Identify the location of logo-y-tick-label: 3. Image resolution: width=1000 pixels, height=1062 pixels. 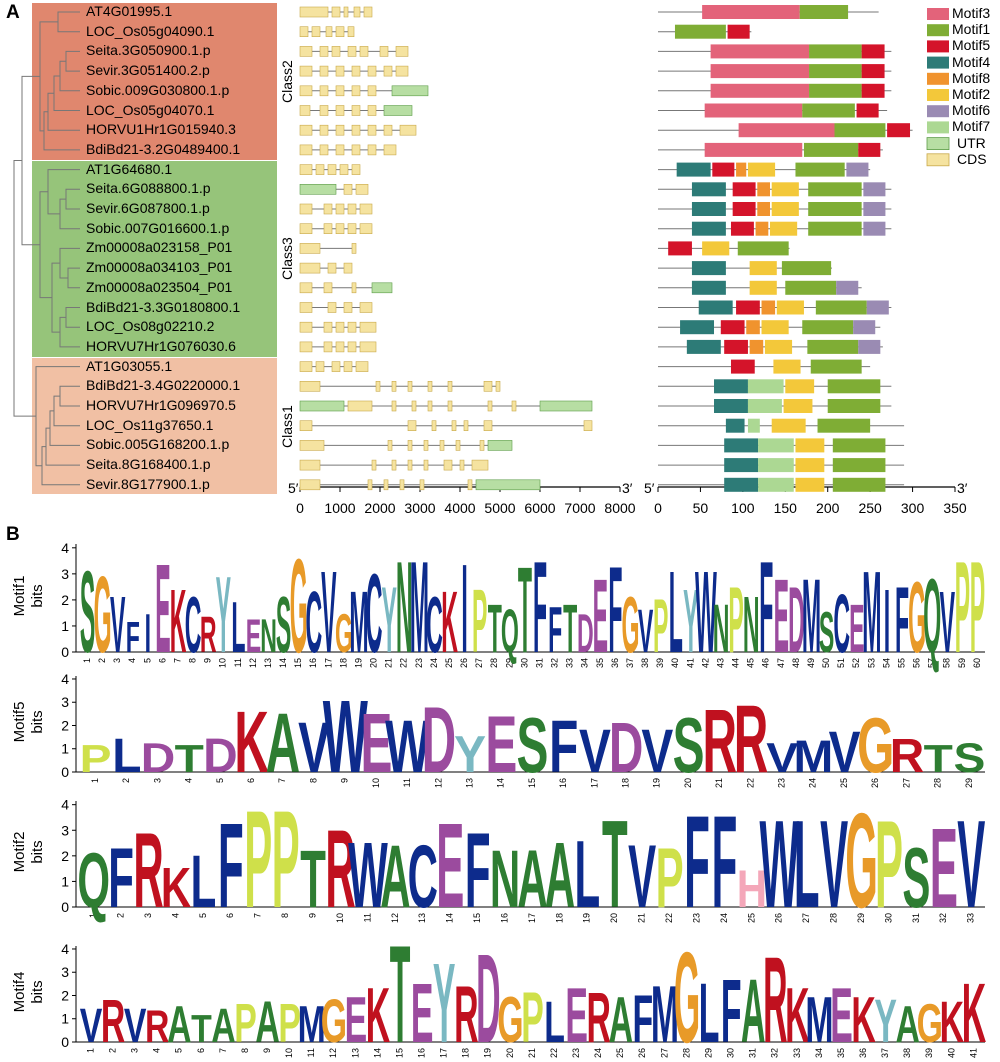
(65, 702).